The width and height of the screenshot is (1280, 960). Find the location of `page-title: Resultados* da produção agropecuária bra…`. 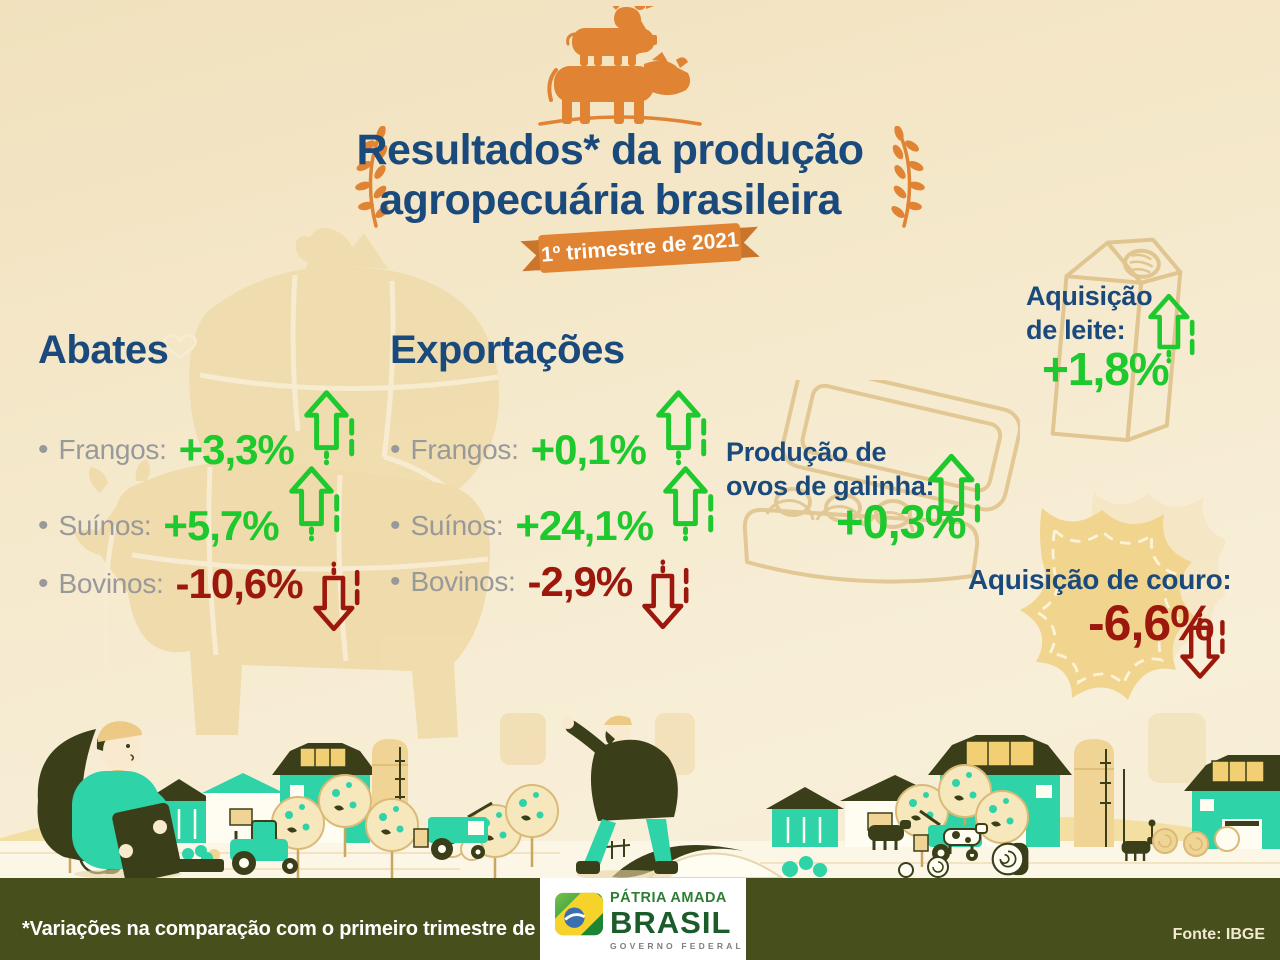

page-title: Resultados* da produção agropecuária bra… is located at coordinates (610, 176).